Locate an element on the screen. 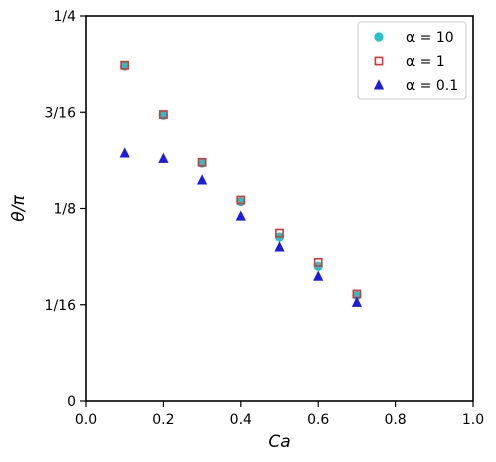  x-tick-label: 1.0 is located at coordinates (473, 420).